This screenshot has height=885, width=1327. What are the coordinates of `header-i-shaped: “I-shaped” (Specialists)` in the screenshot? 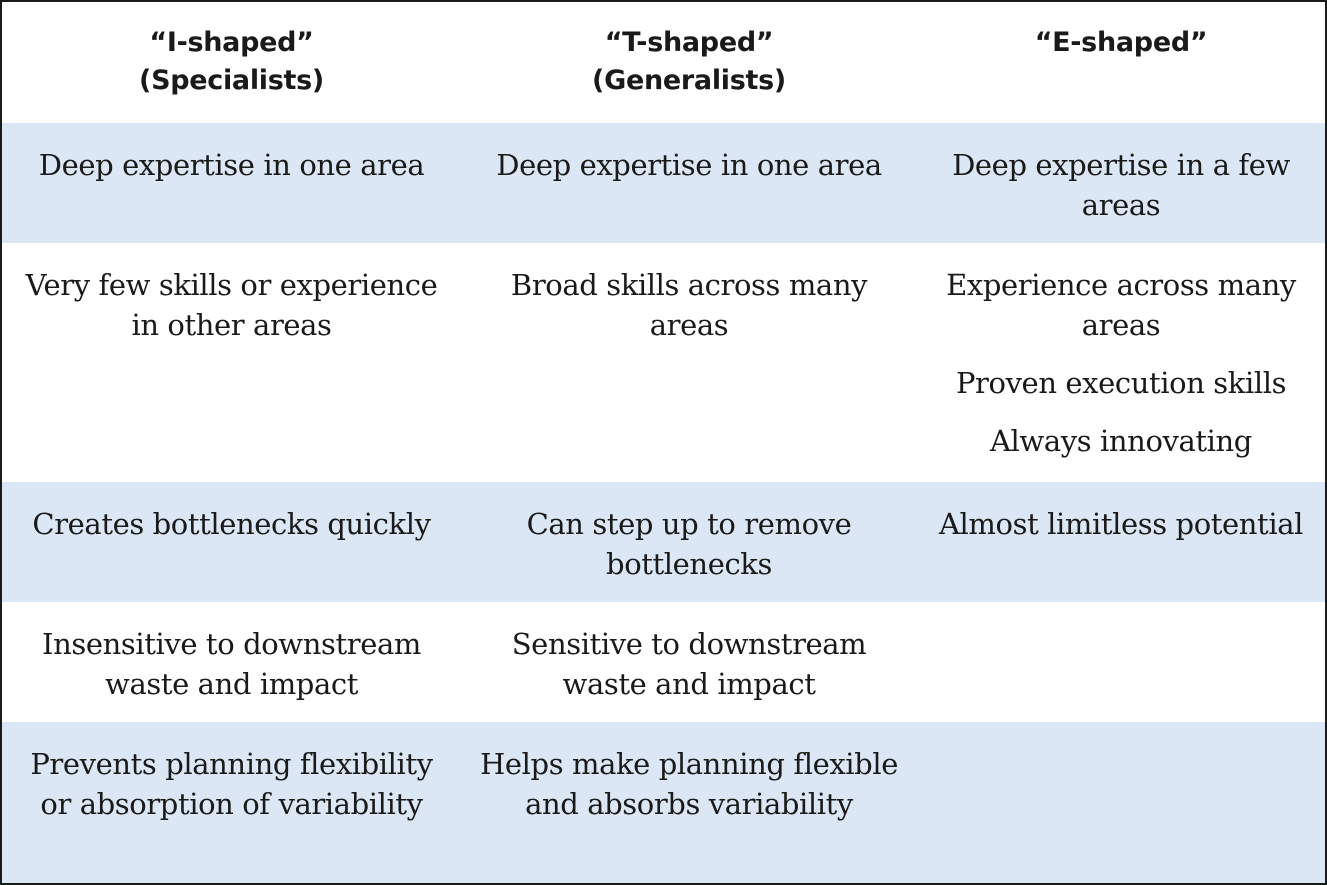 It's located at (231, 62).